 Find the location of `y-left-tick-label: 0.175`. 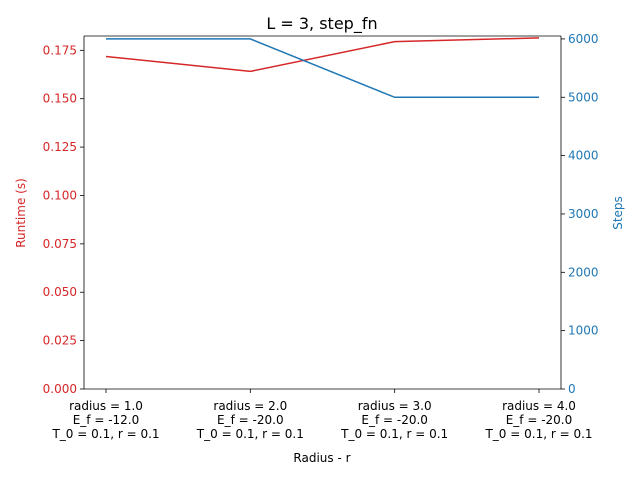

y-left-tick-label: 0.175 is located at coordinates (60, 50).